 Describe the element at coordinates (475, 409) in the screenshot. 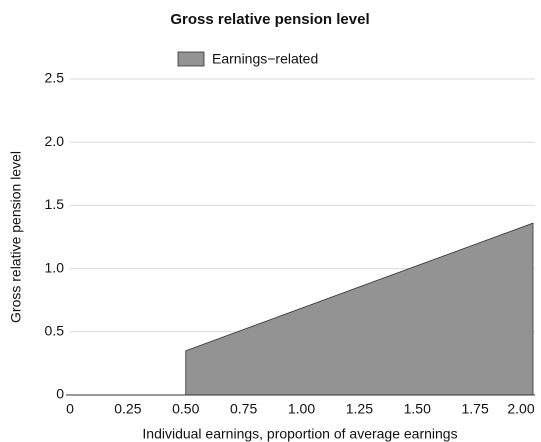

I see `x-tick-label: 1.75` at that location.